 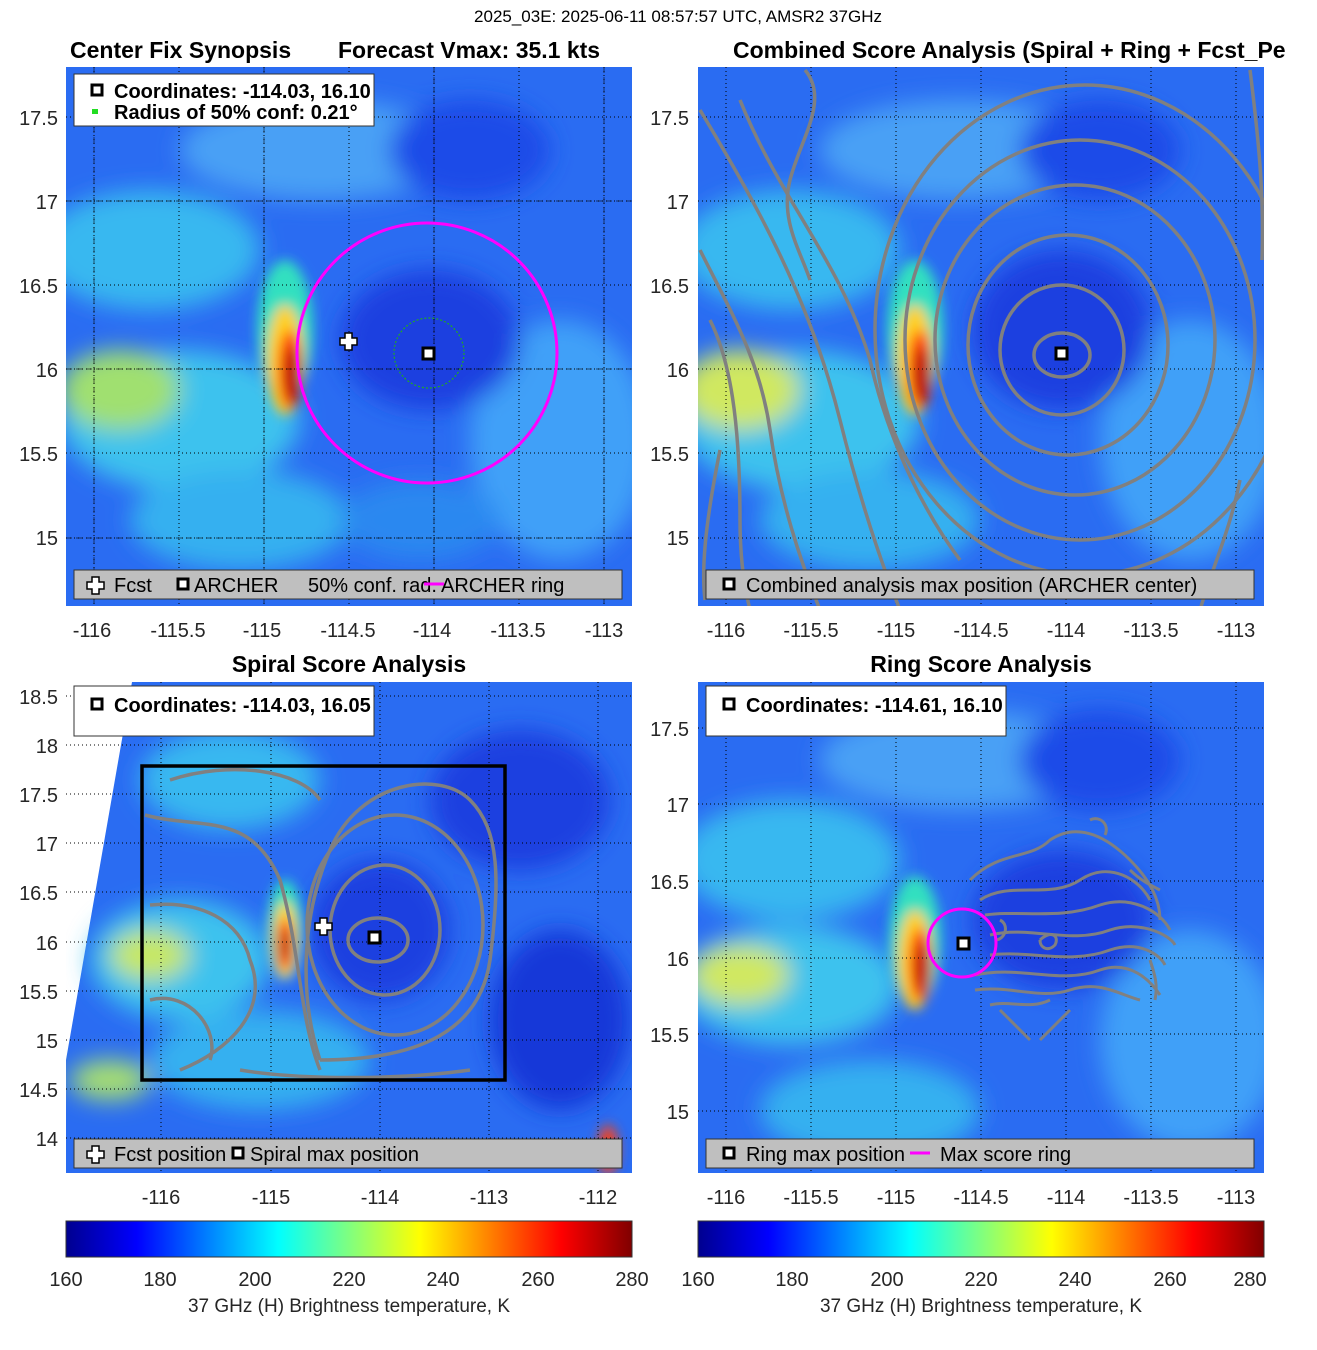 I want to click on spiral-search-box, so click(x=323, y=923).